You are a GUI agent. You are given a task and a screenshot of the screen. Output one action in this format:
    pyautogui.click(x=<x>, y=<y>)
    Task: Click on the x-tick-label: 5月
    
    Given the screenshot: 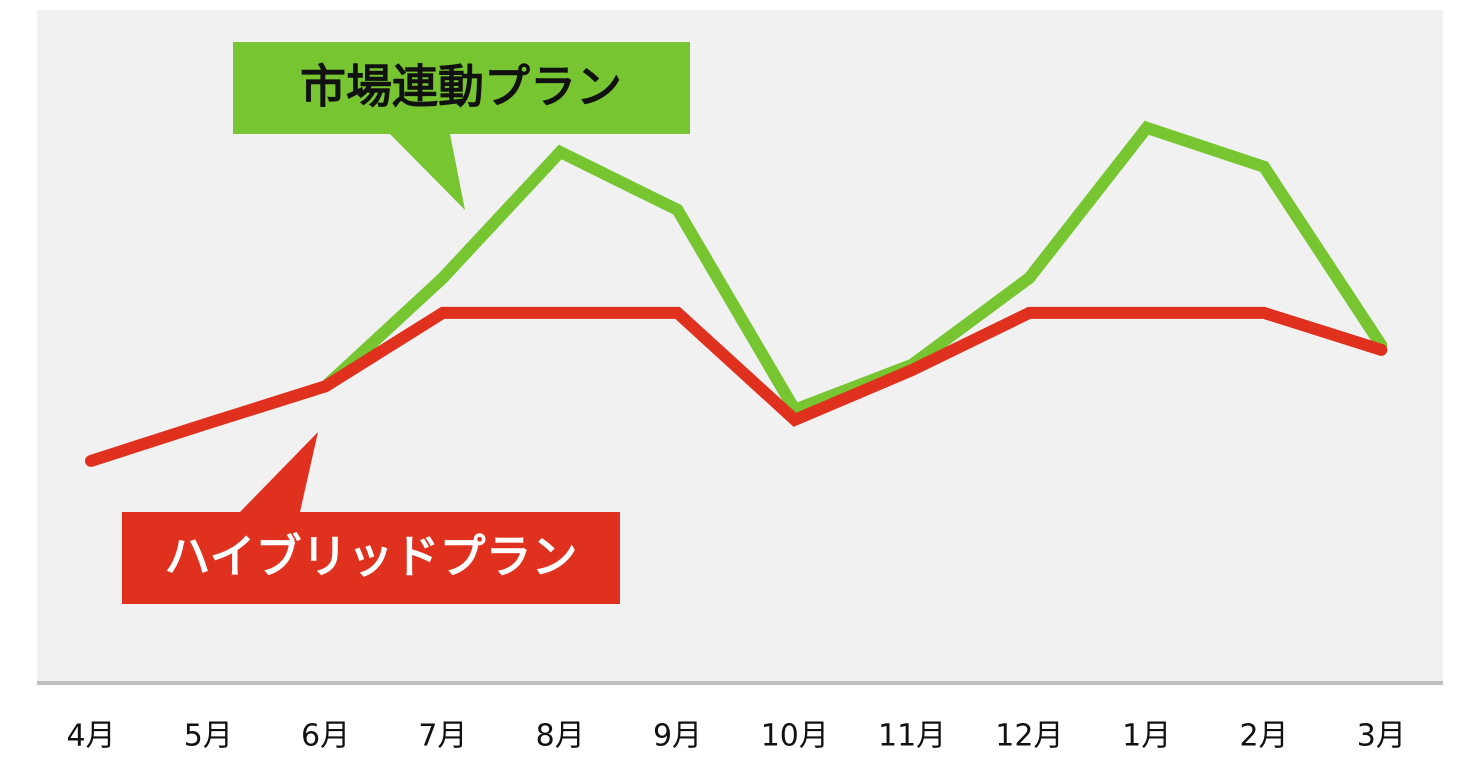 What is the action you would take?
    pyautogui.click(x=208, y=736)
    